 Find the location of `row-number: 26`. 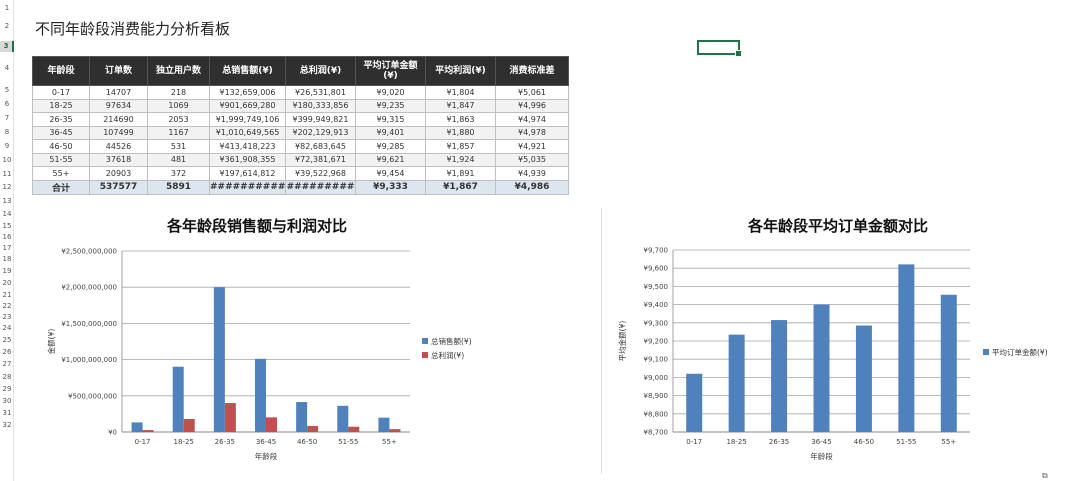

row-number: 26 is located at coordinates (7, 352).